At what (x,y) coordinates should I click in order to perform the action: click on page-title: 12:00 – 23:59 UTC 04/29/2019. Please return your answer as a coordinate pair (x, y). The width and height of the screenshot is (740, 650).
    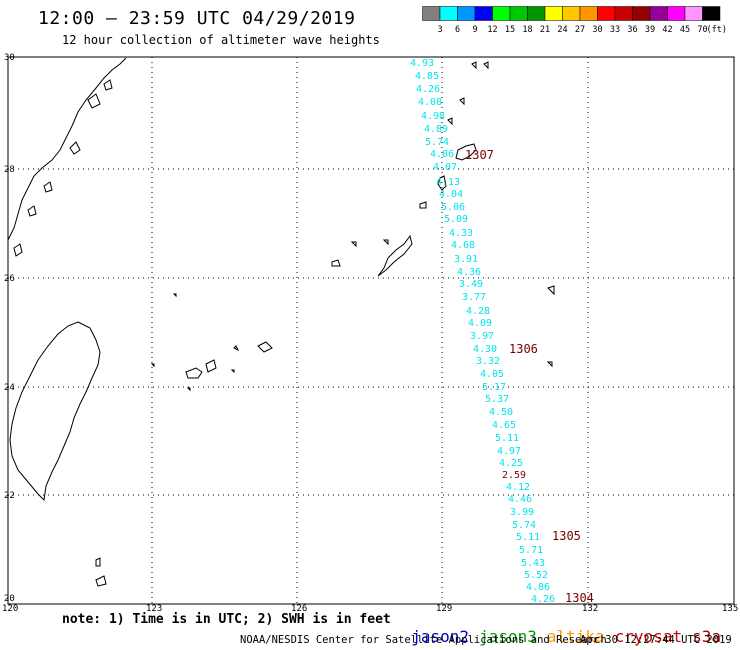
    Looking at the image, I should click on (197, 18).